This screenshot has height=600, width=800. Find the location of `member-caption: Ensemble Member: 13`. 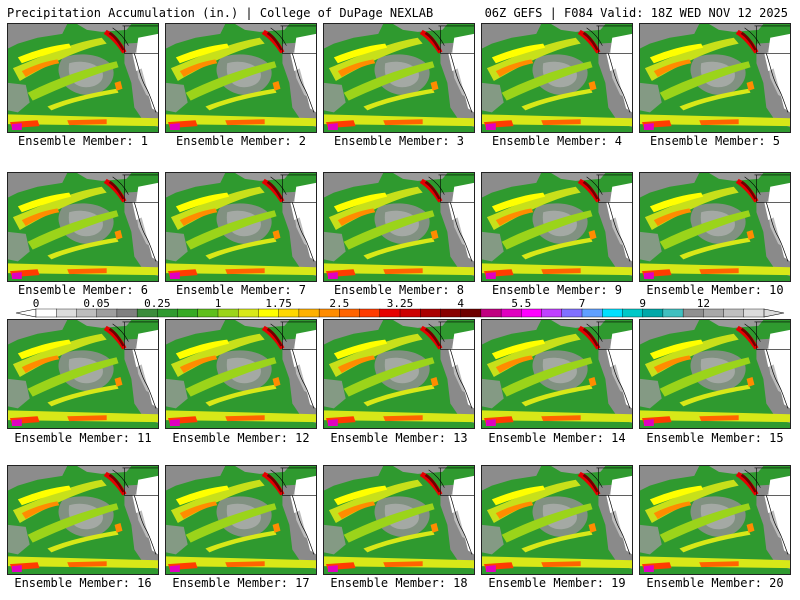

member-caption: Ensemble Member: 13 is located at coordinates (399, 438).